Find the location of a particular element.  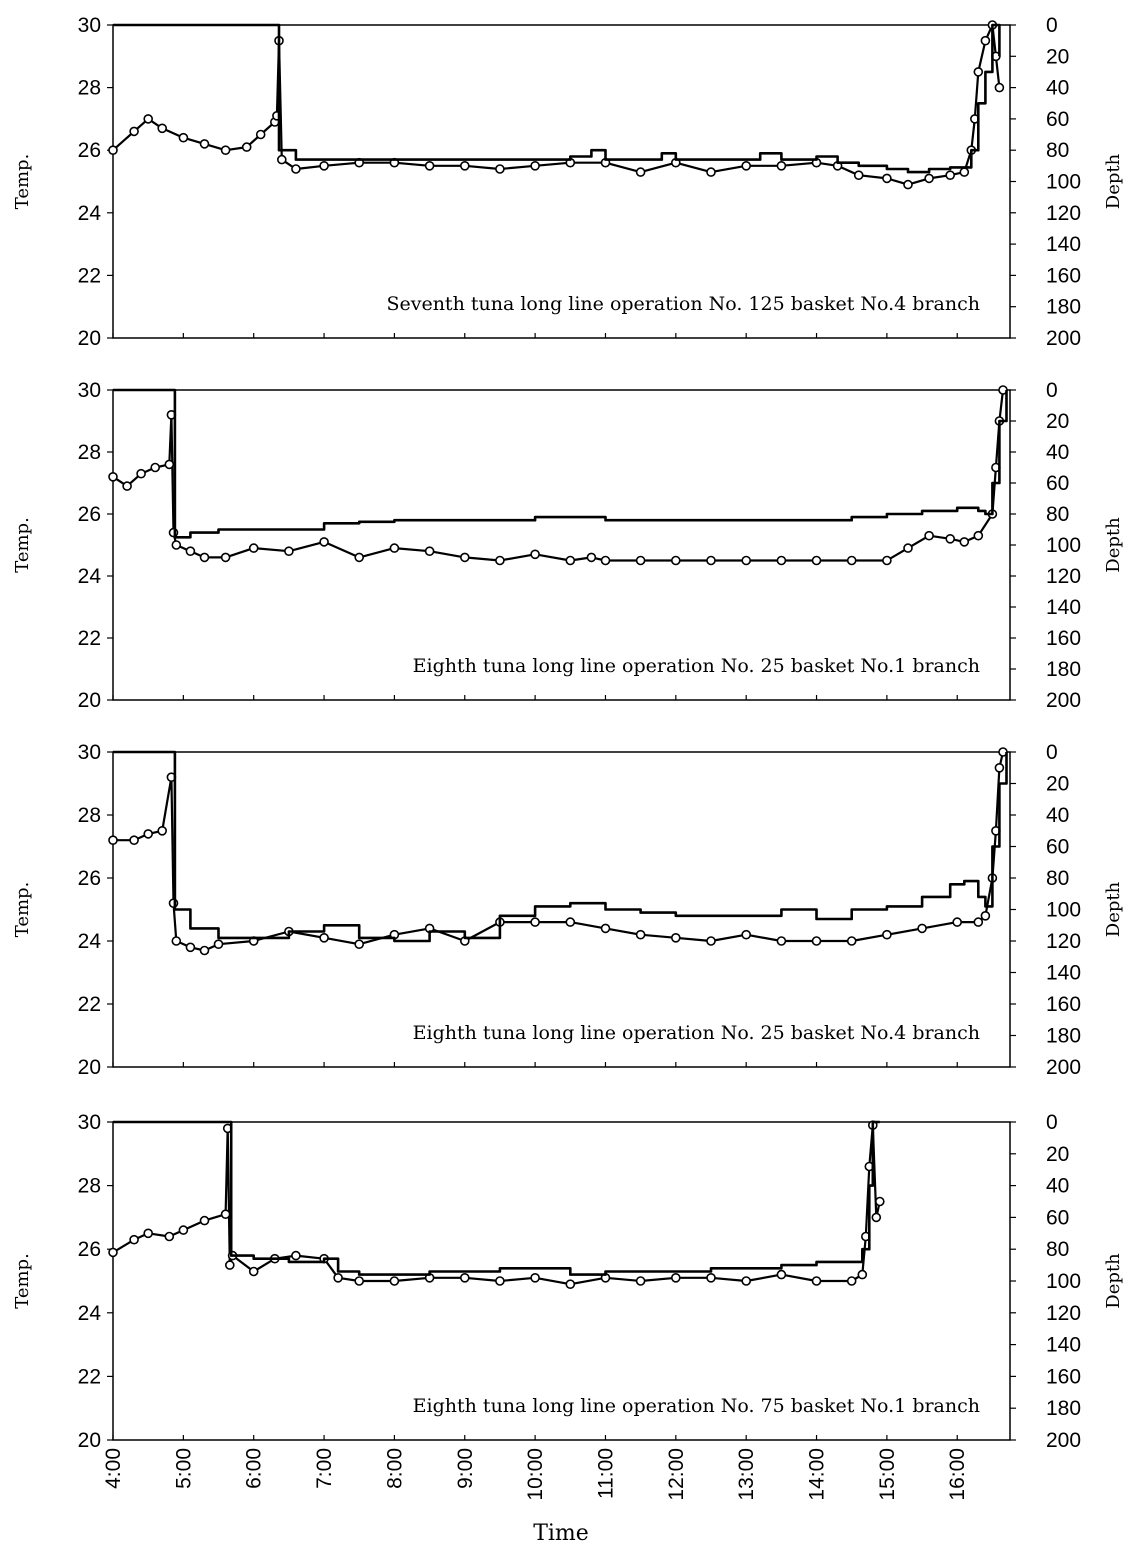

x-tick-label: 5:00 is located at coordinates (183, 1468).